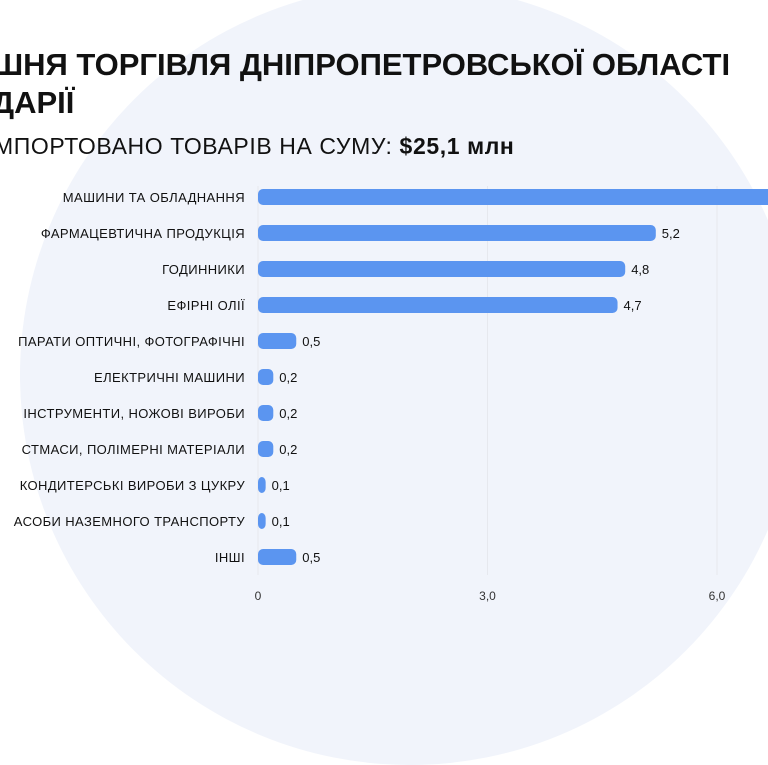  What do you see at coordinates (130, 521) in the screenshot?
I see `category-label: АСОБИ НАЗЕМНОГО ТРАНСПОРТУ` at bounding box center [130, 521].